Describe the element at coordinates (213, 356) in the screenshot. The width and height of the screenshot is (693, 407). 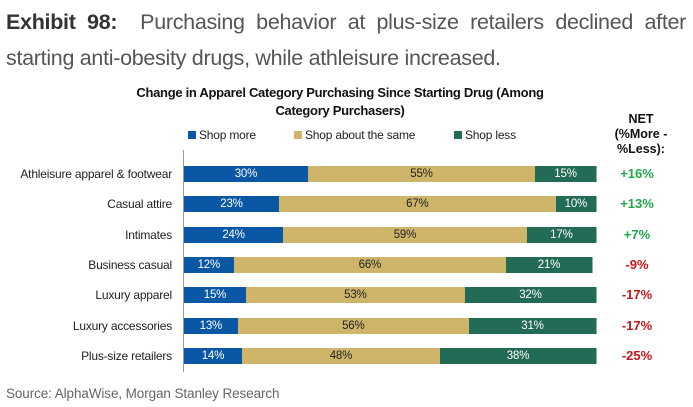
I see `bar-segment-shop-more-plus-size-retailers: 14%` at that location.